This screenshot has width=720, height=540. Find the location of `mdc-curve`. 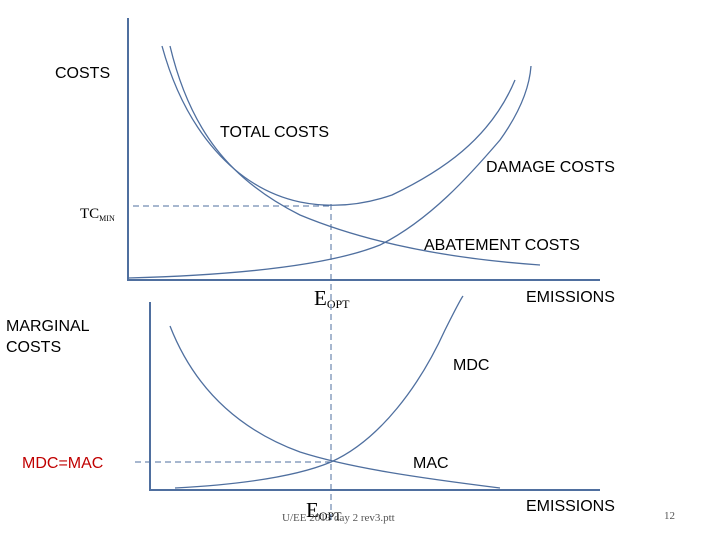

mdc-curve is located at coordinates (319, 392).